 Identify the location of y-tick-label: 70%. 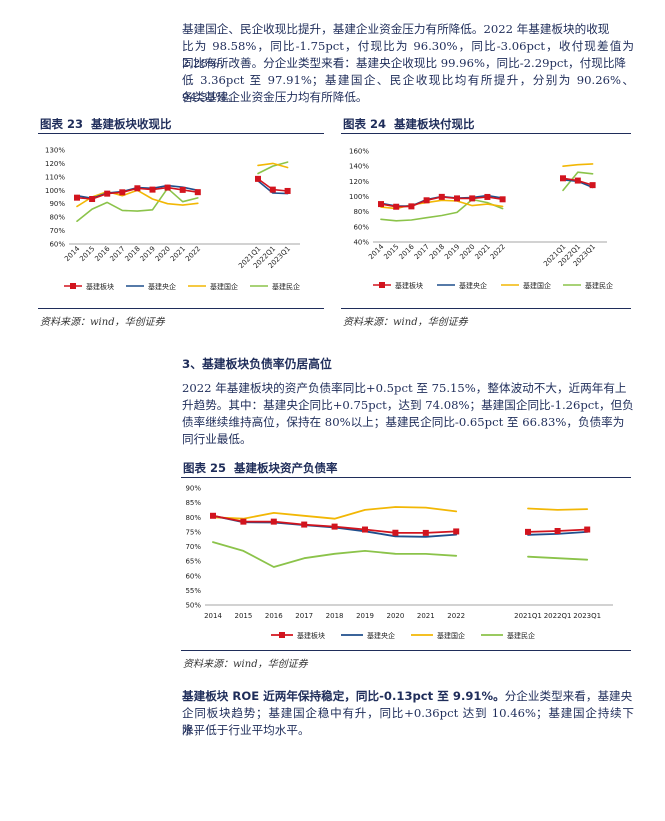
(193, 547).